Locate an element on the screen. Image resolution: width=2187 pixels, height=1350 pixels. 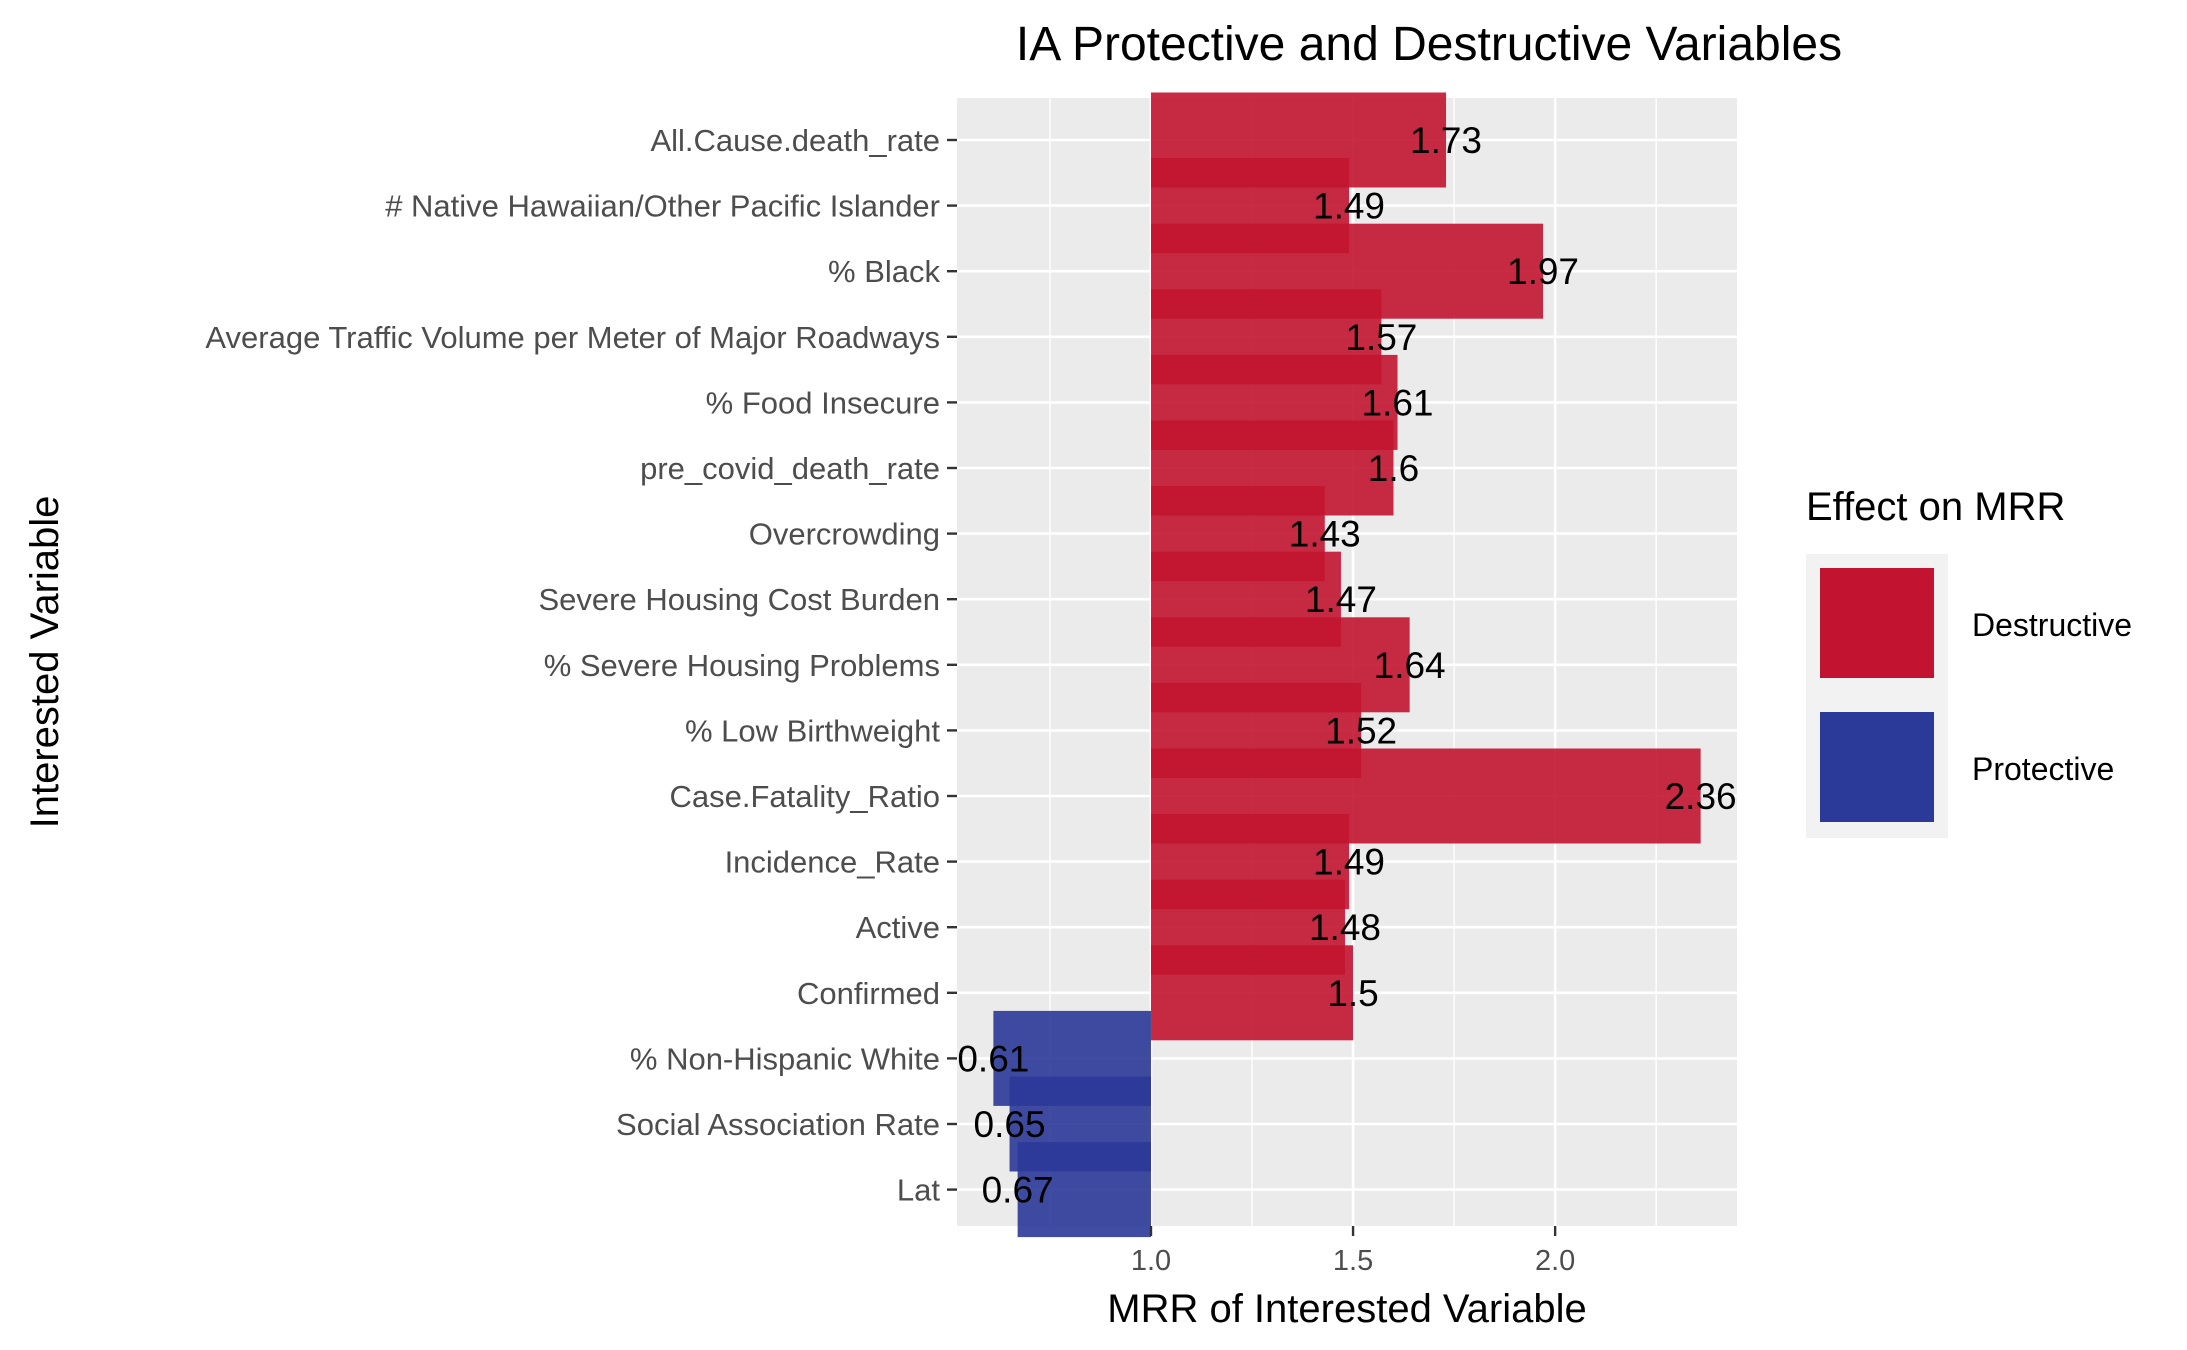
value-label: 0.65 is located at coordinates (1010, 1124).